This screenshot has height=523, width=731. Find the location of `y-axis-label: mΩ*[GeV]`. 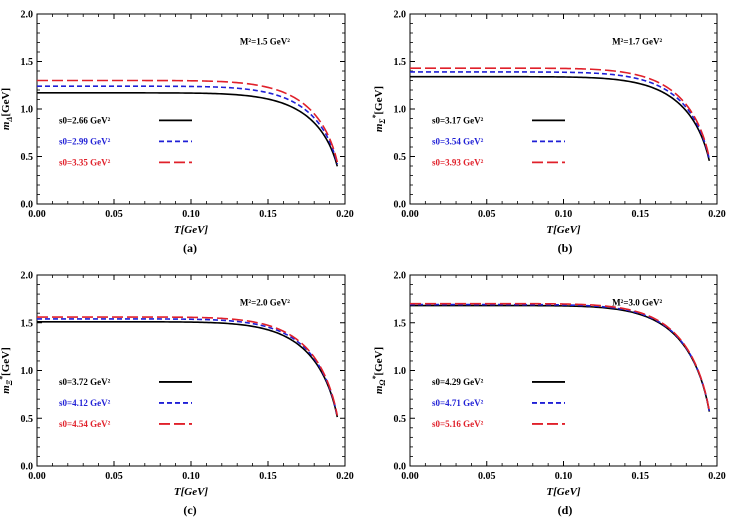

y-axis-label: mΩ*[GeV] is located at coordinates (379, 370).